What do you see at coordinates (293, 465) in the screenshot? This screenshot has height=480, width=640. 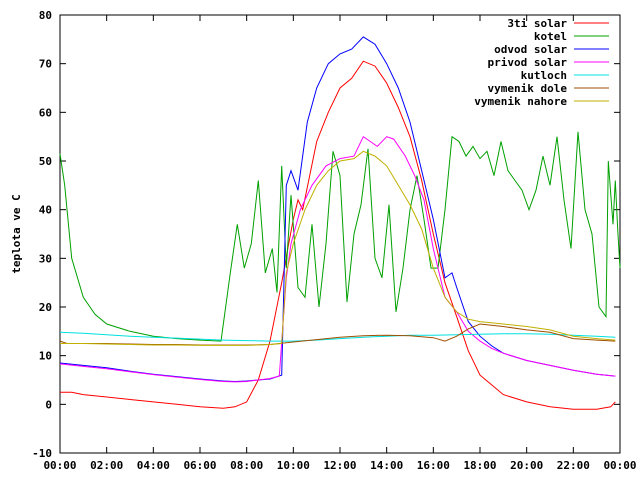 I see `x-tick-label: 10:00` at bounding box center [293, 465].